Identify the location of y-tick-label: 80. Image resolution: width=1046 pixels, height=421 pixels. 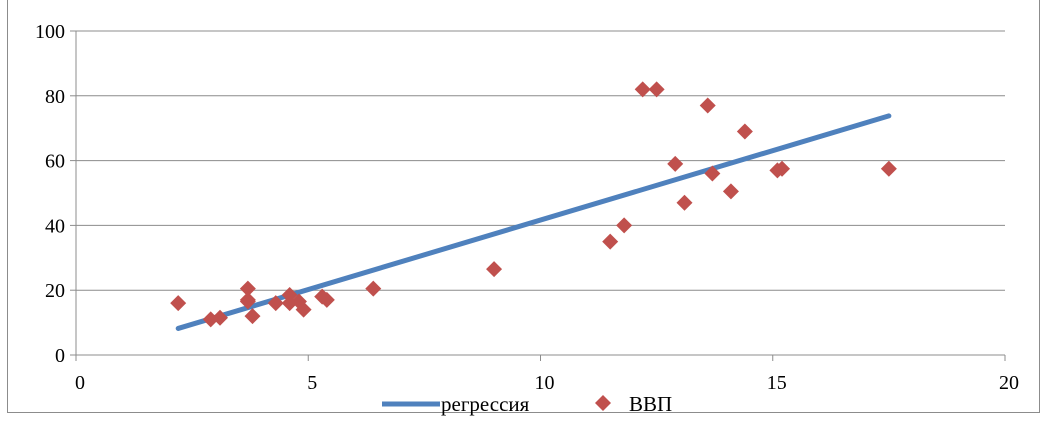
(55, 97).